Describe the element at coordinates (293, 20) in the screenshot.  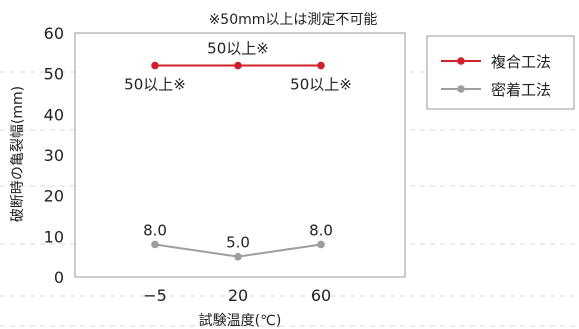
I see `chart-title: ※50mm以上は測定不可能` at that location.